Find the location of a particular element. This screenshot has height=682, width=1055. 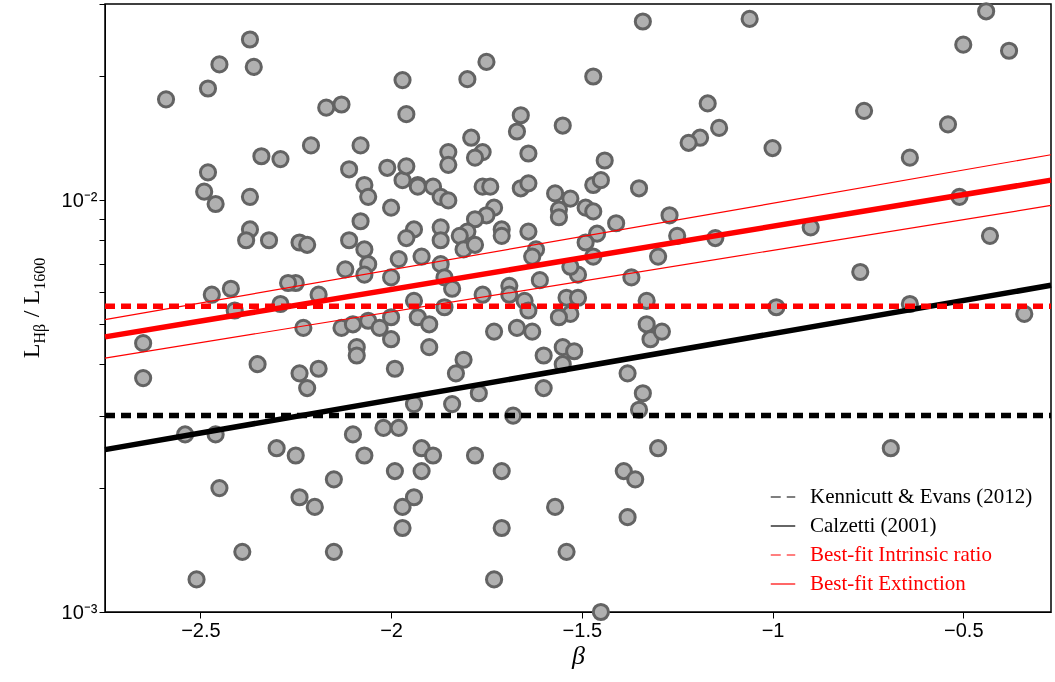

x-tick-label: −1 is located at coordinates (773, 629).